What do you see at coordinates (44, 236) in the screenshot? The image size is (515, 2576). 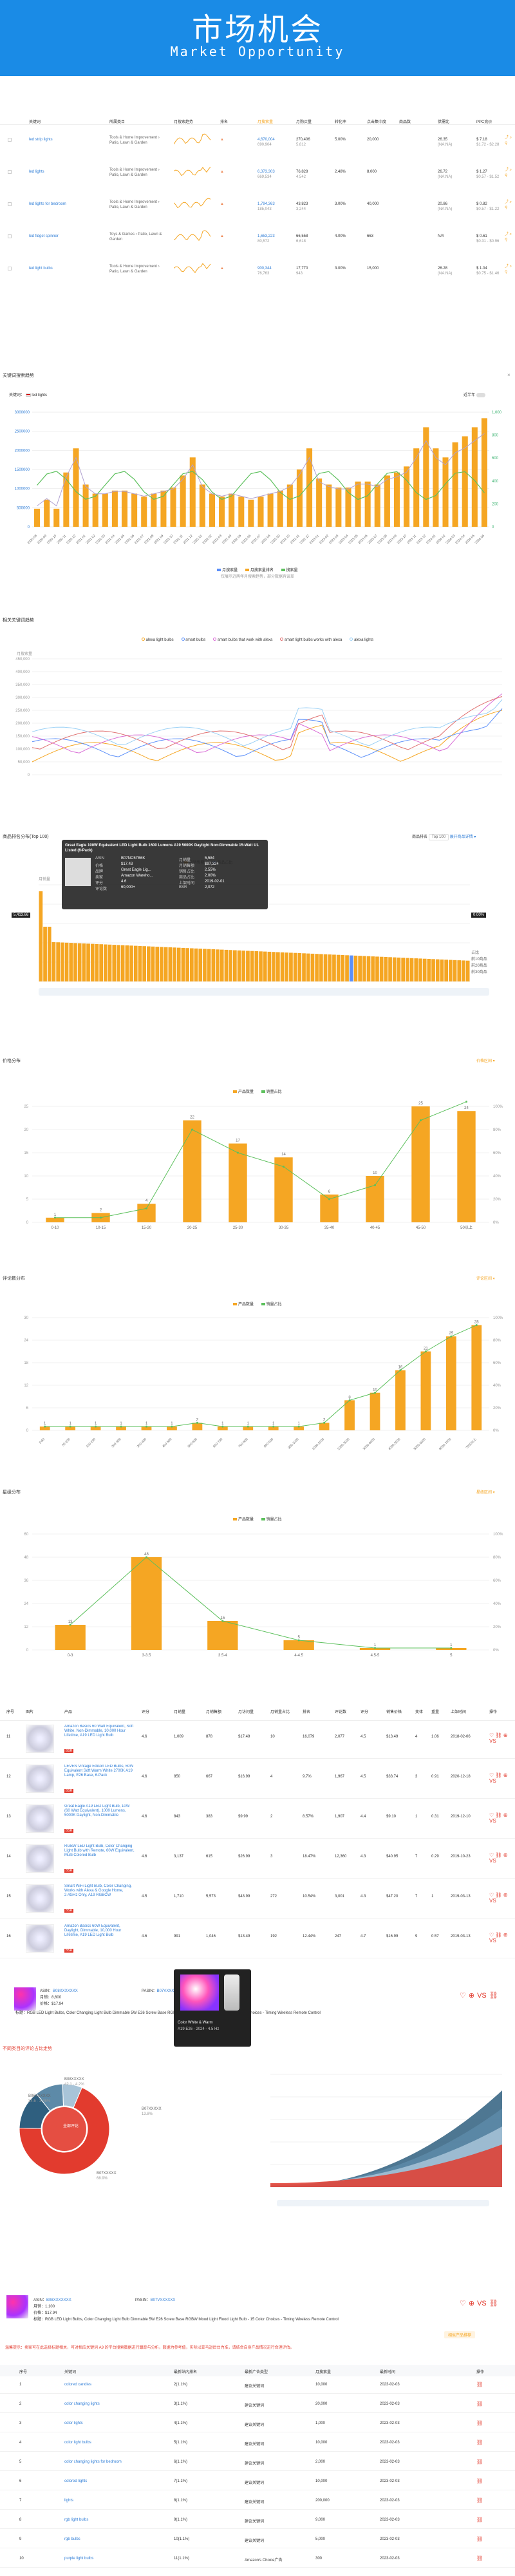 I see `kw-text: led fidget spinner` at bounding box center [44, 236].